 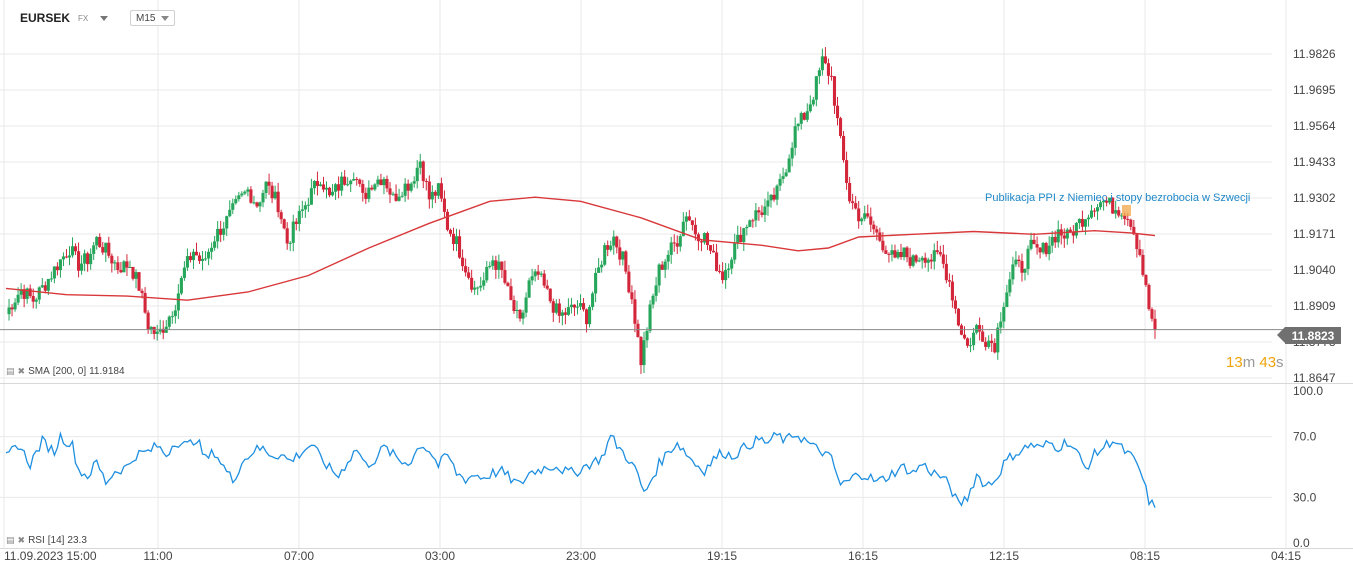 What do you see at coordinates (1314, 54) in the screenshot?
I see `y-tick-label: 11.9826` at bounding box center [1314, 54].